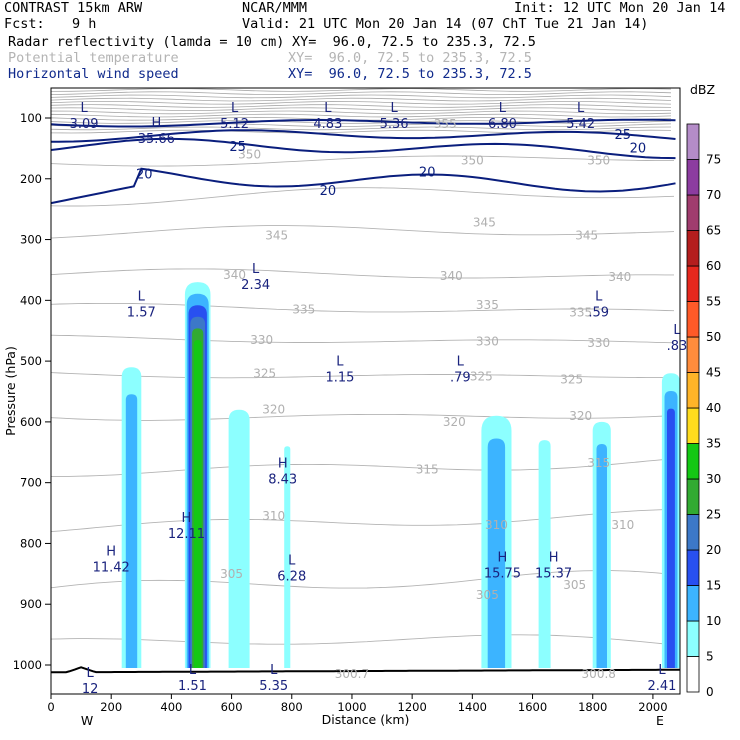 This screenshot has height=740, width=740. What do you see at coordinates (339, 377) in the screenshot?
I see `extremum-value: 1.15` at bounding box center [339, 377].